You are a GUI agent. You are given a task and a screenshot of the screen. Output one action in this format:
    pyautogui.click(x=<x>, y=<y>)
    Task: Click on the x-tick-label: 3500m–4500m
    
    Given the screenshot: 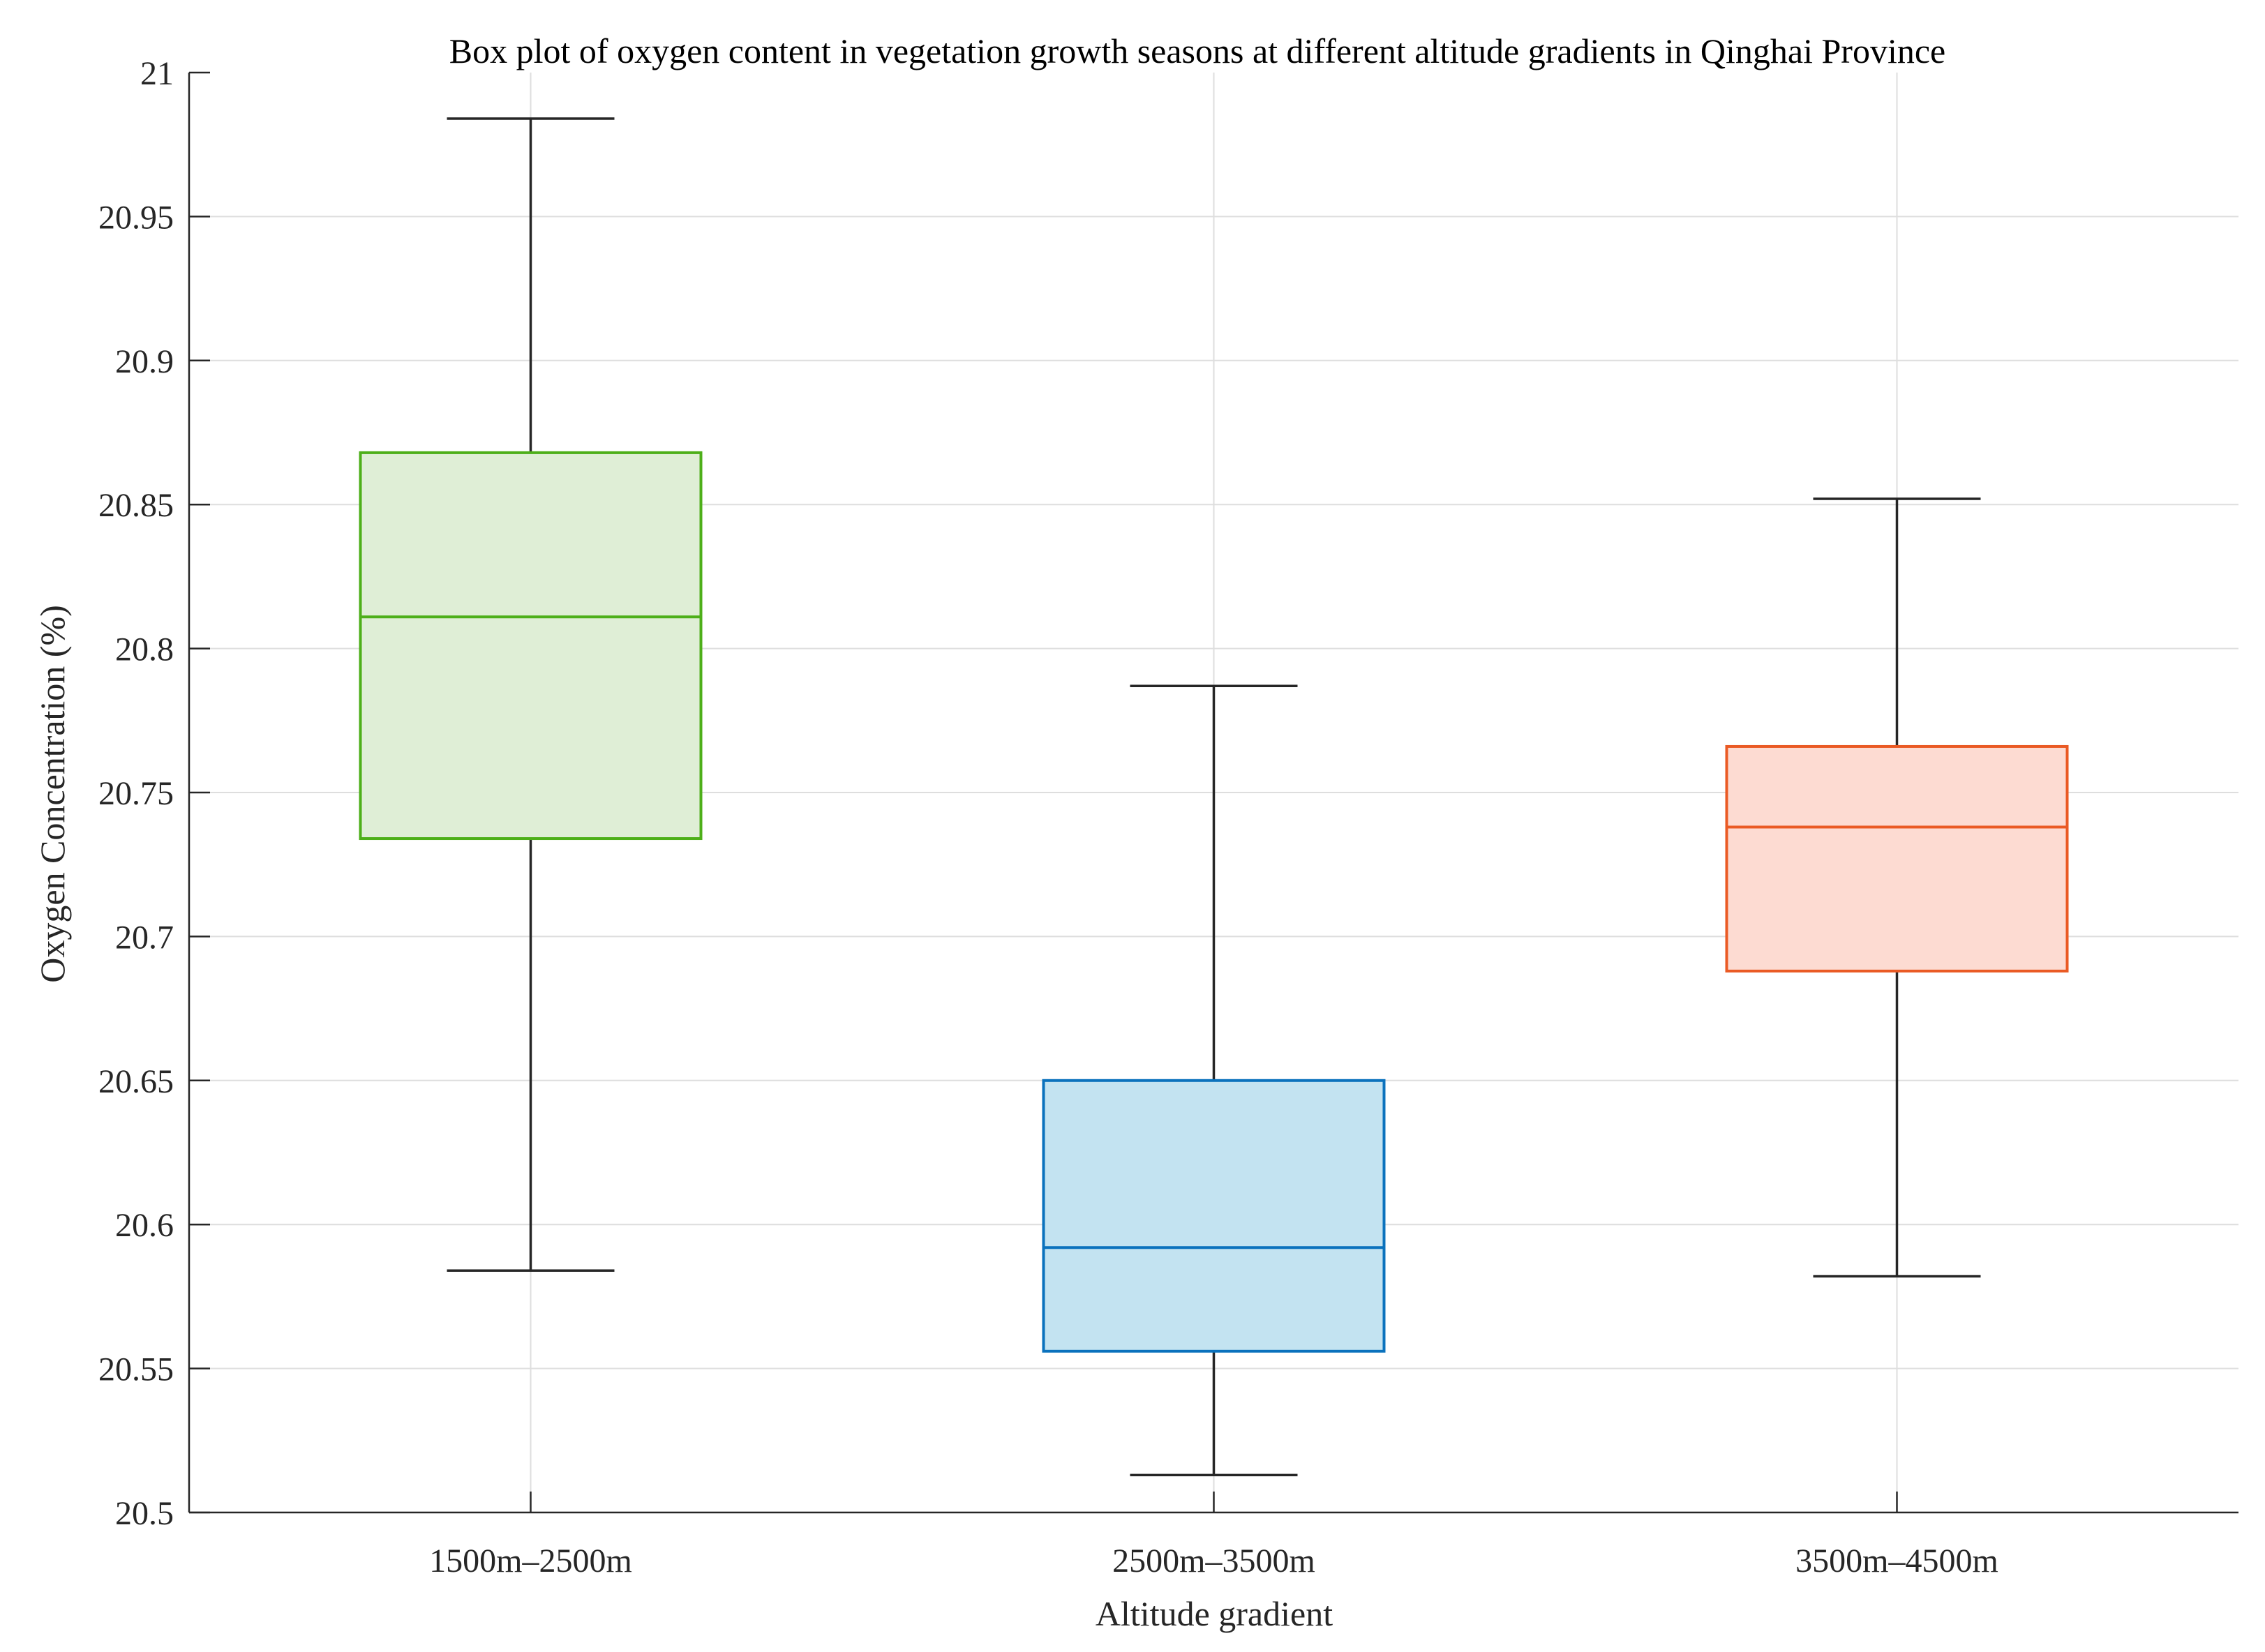 What is the action you would take?
    pyautogui.click(x=1896, y=1560)
    